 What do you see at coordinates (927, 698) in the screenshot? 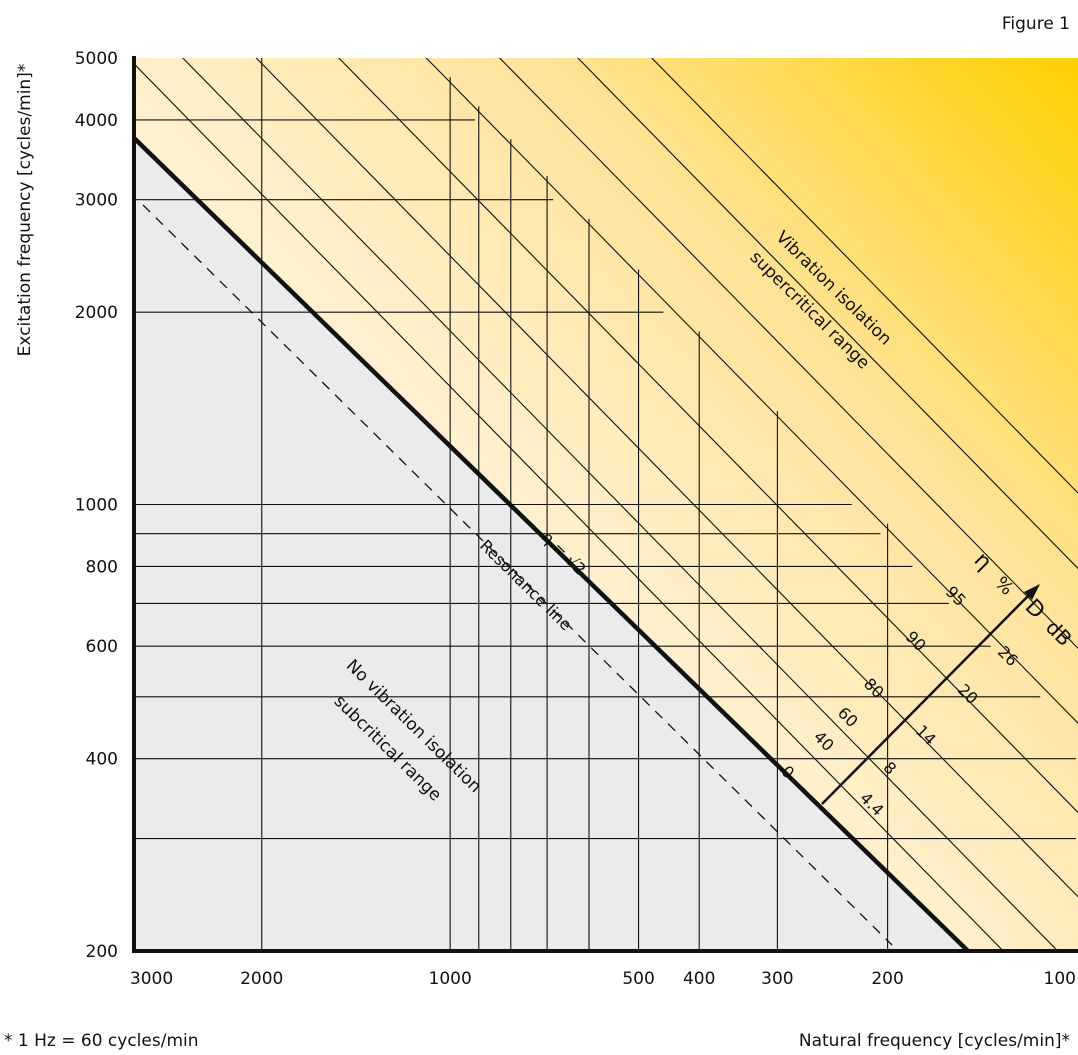
I see `scale-arrow-shaft` at bounding box center [927, 698].